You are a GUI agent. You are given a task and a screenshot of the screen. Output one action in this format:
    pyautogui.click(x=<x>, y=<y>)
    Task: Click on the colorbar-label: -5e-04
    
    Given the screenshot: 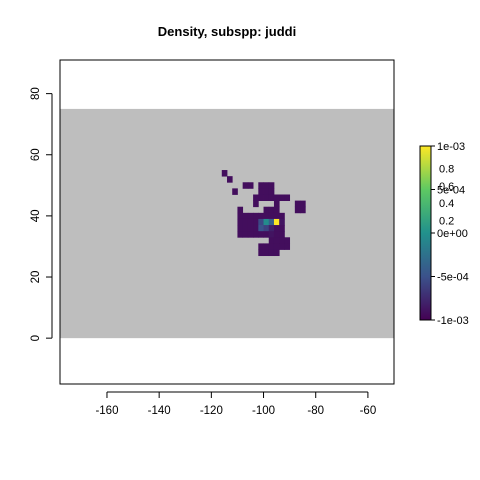 What is the action you would take?
    pyautogui.click(x=453, y=278)
    